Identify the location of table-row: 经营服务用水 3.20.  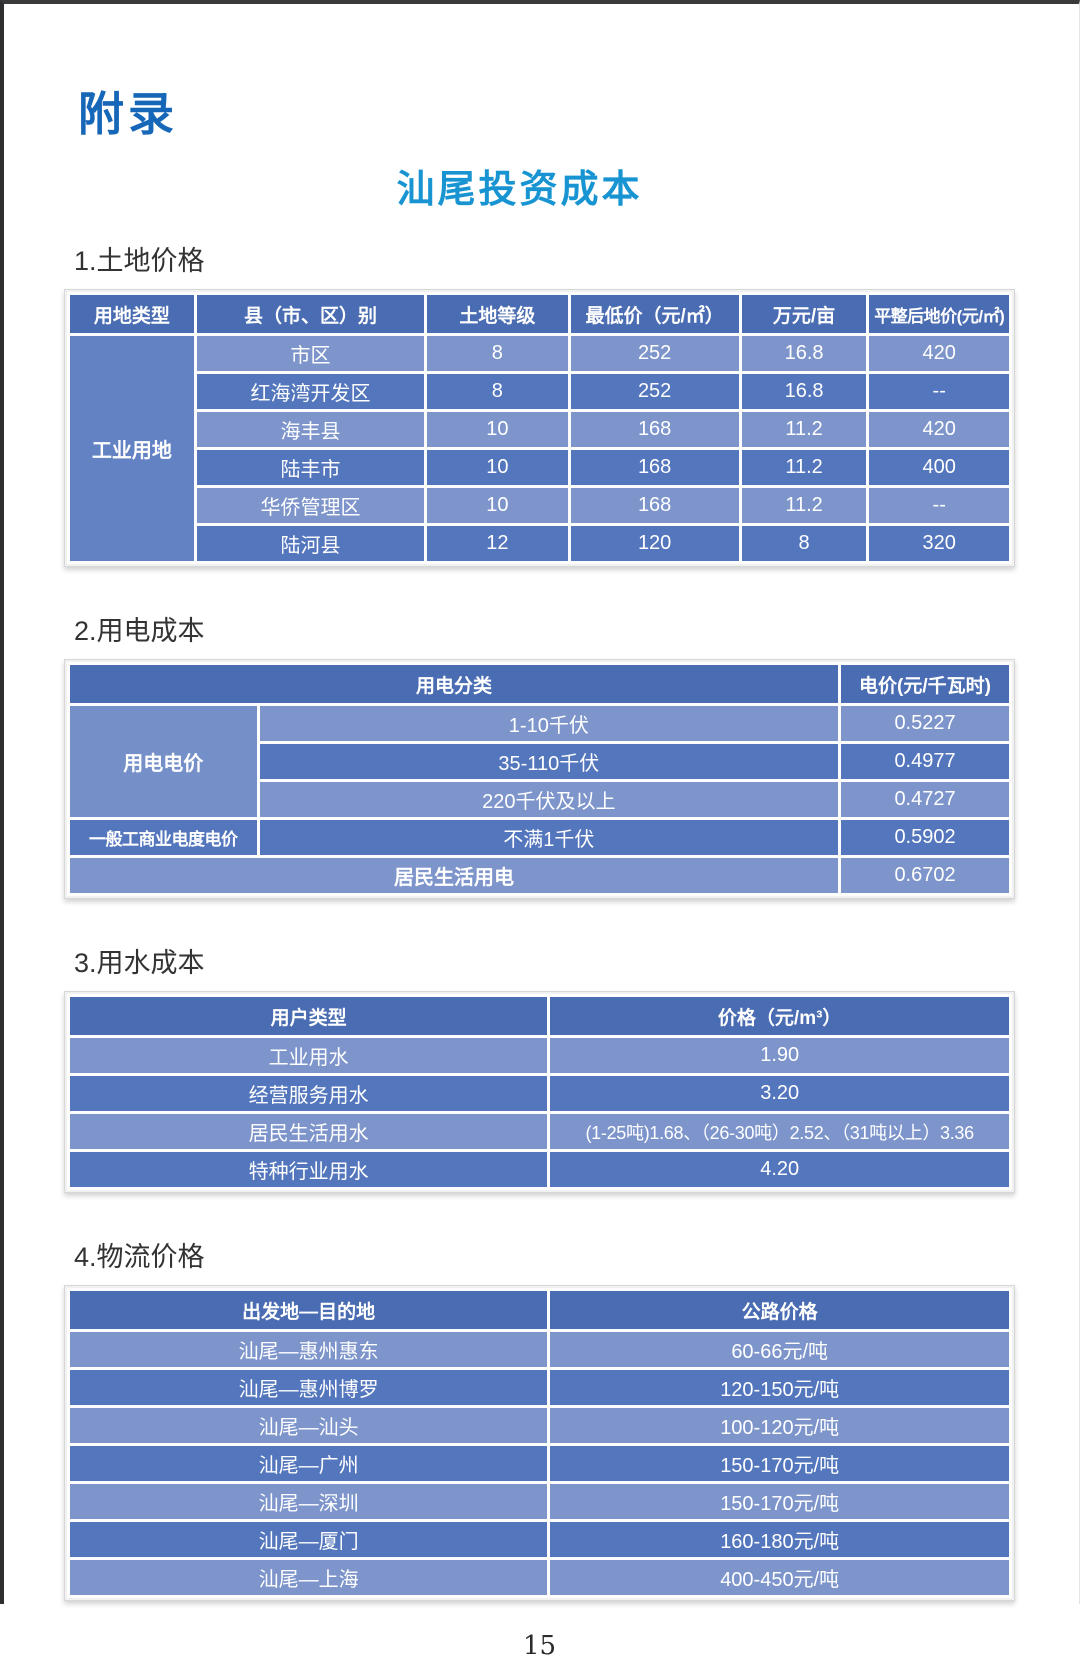
(539, 1093).